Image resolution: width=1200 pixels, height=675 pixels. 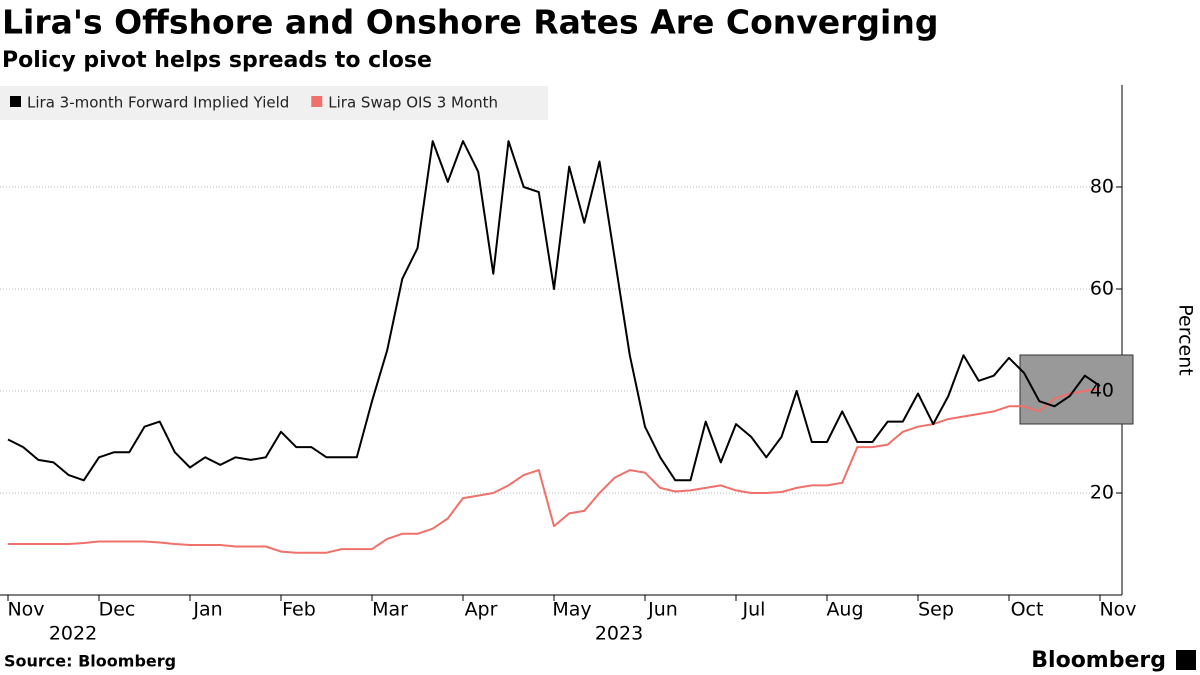 What do you see at coordinates (117, 610) in the screenshot?
I see `x-tick-label: Dec` at bounding box center [117, 610].